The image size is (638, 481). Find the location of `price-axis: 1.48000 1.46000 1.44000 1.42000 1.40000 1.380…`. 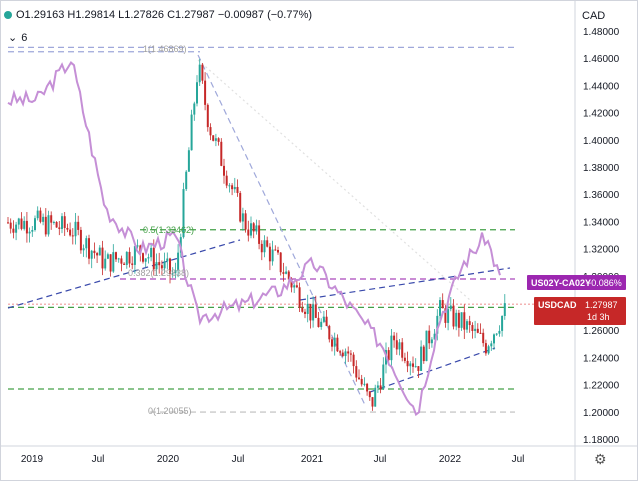

price-axis: 1.48000 1.46000 1.44000 1.42000 1.40000 1.380… is located at coordinates (601, 236).